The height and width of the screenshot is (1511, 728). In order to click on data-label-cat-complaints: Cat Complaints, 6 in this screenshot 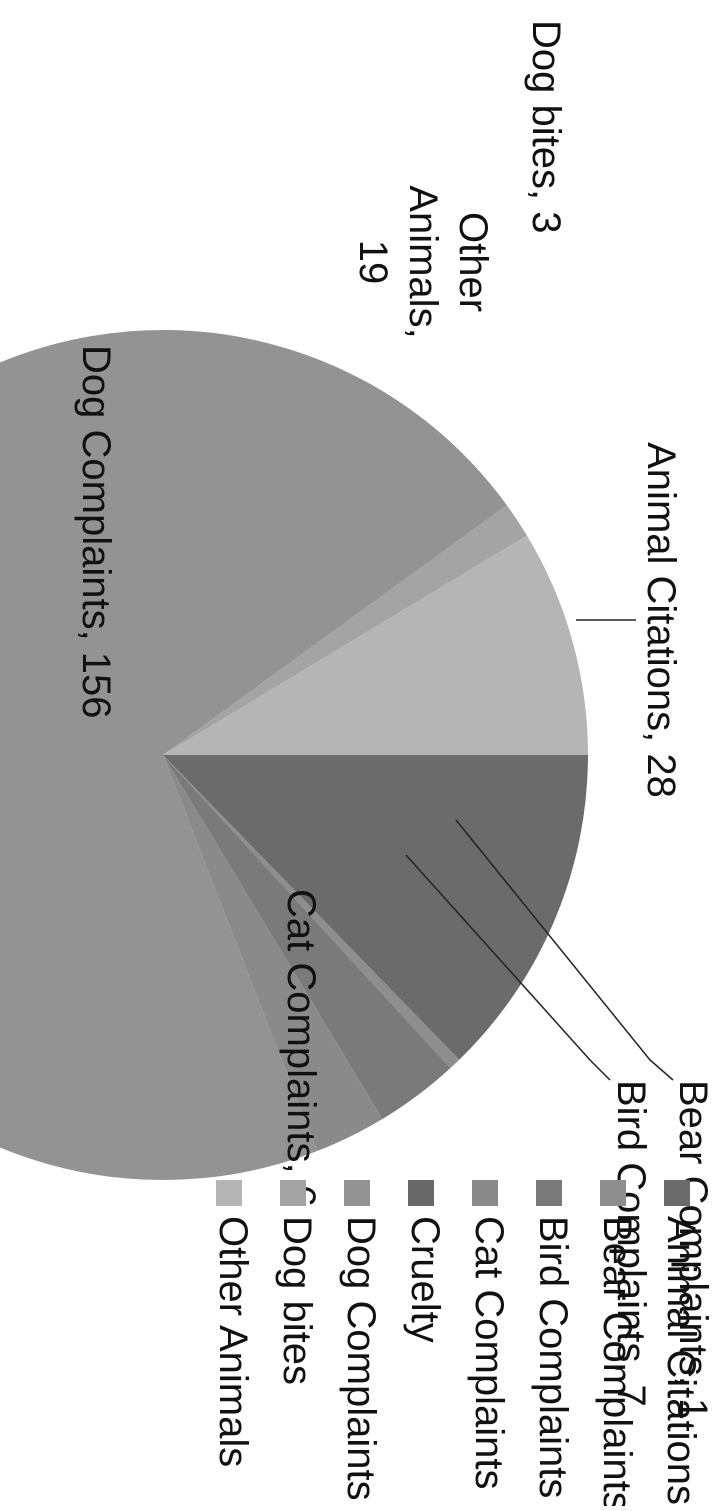, I will do `click(301, 1048)`.